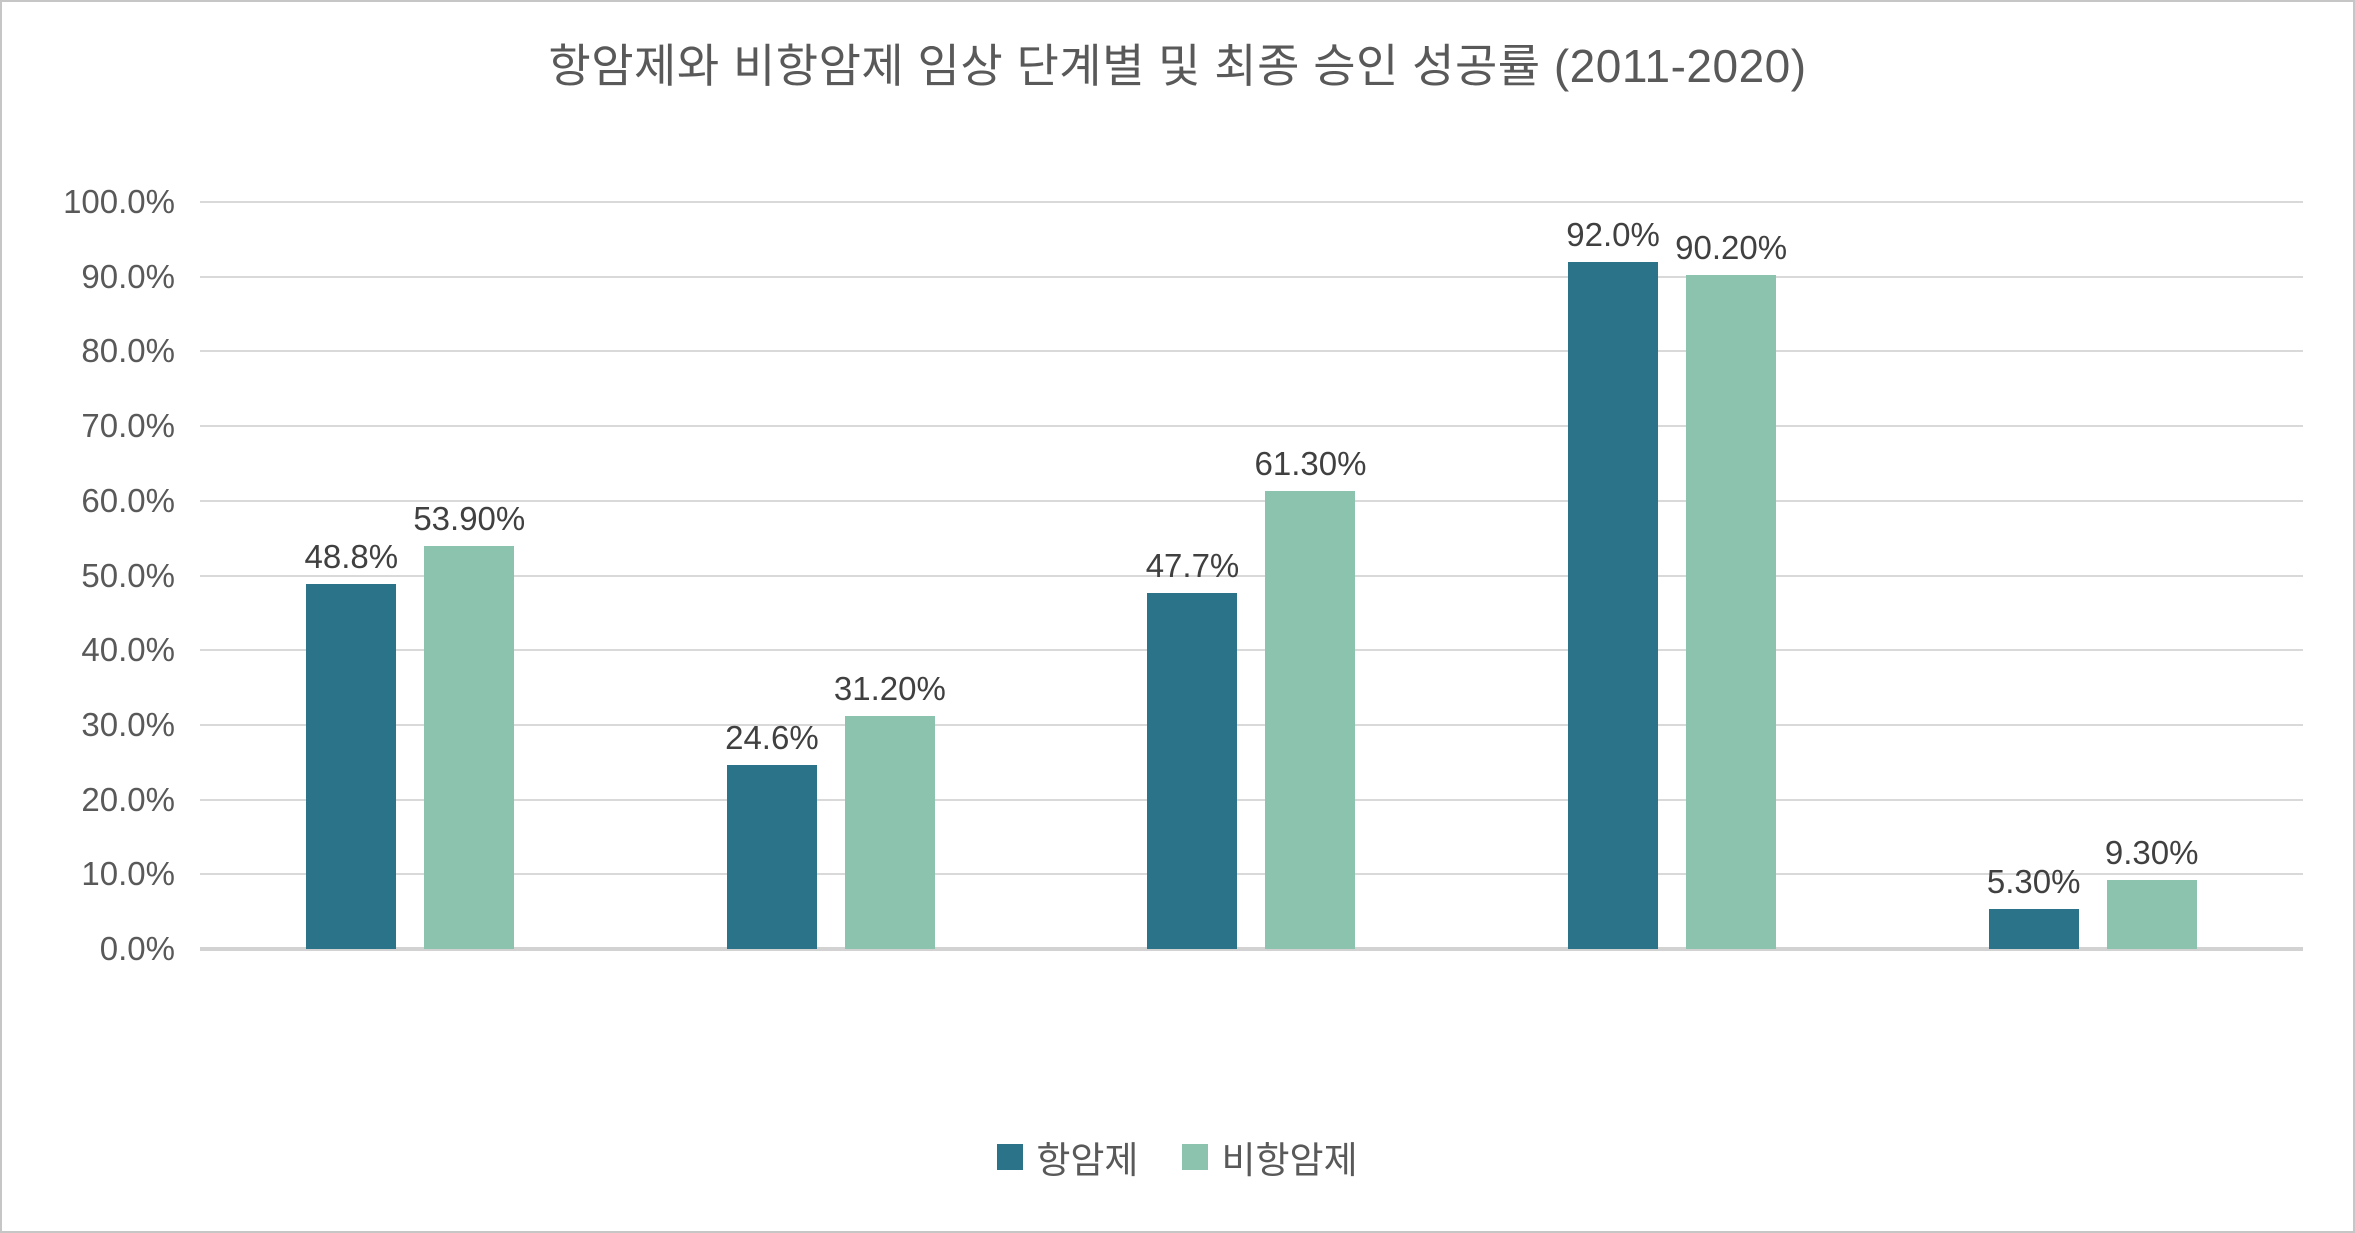 The height and width of the screenshot is (1233, 2355). I want to click on chart-title: 항암제와 비항암제 임상 단계별 및 최종 승인 성공률 (2011-2020), so click(1177, 66).